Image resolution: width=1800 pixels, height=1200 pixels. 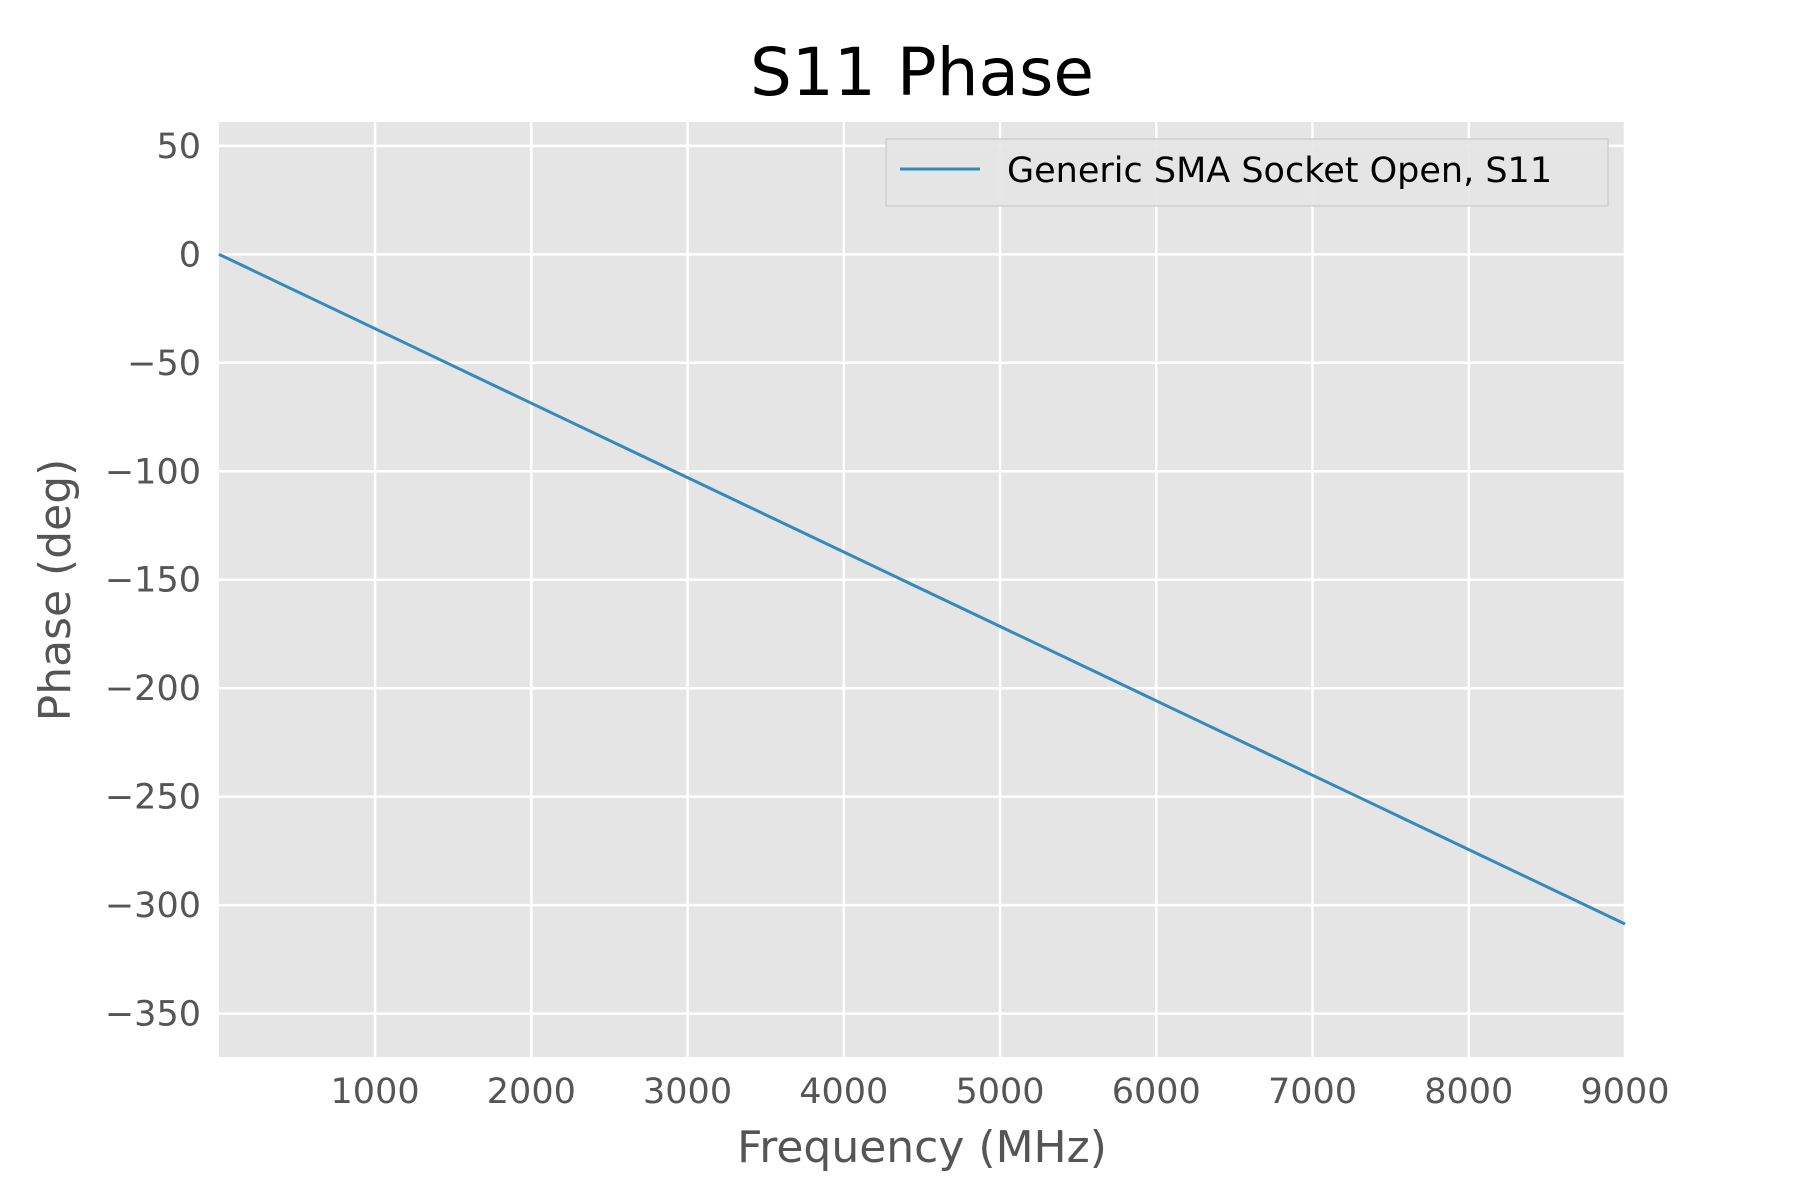 What do you see at coordinates (153, 798) in the screenshot?
I see `y-tick-label: −250` at bounding box center [153, 798].